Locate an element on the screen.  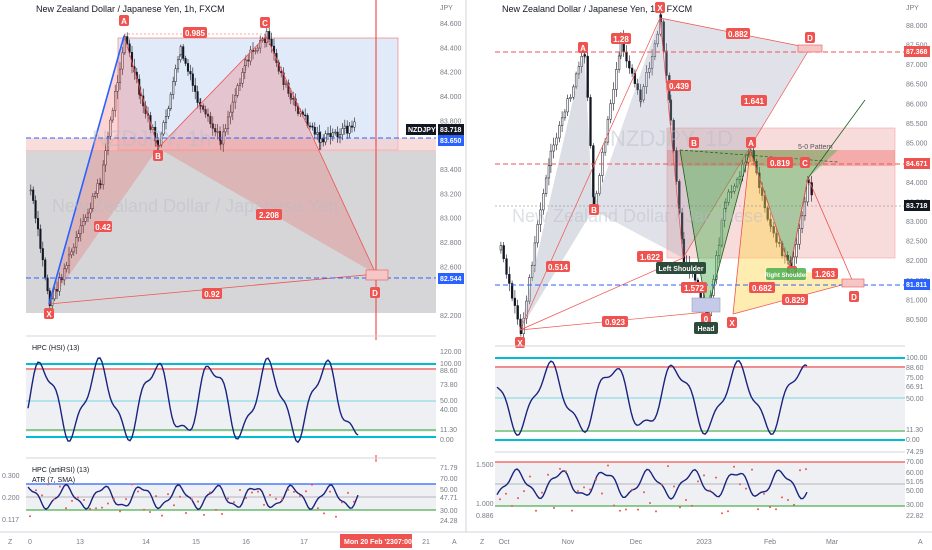
right-point-x-right: X is located at coordinates (732, 322).